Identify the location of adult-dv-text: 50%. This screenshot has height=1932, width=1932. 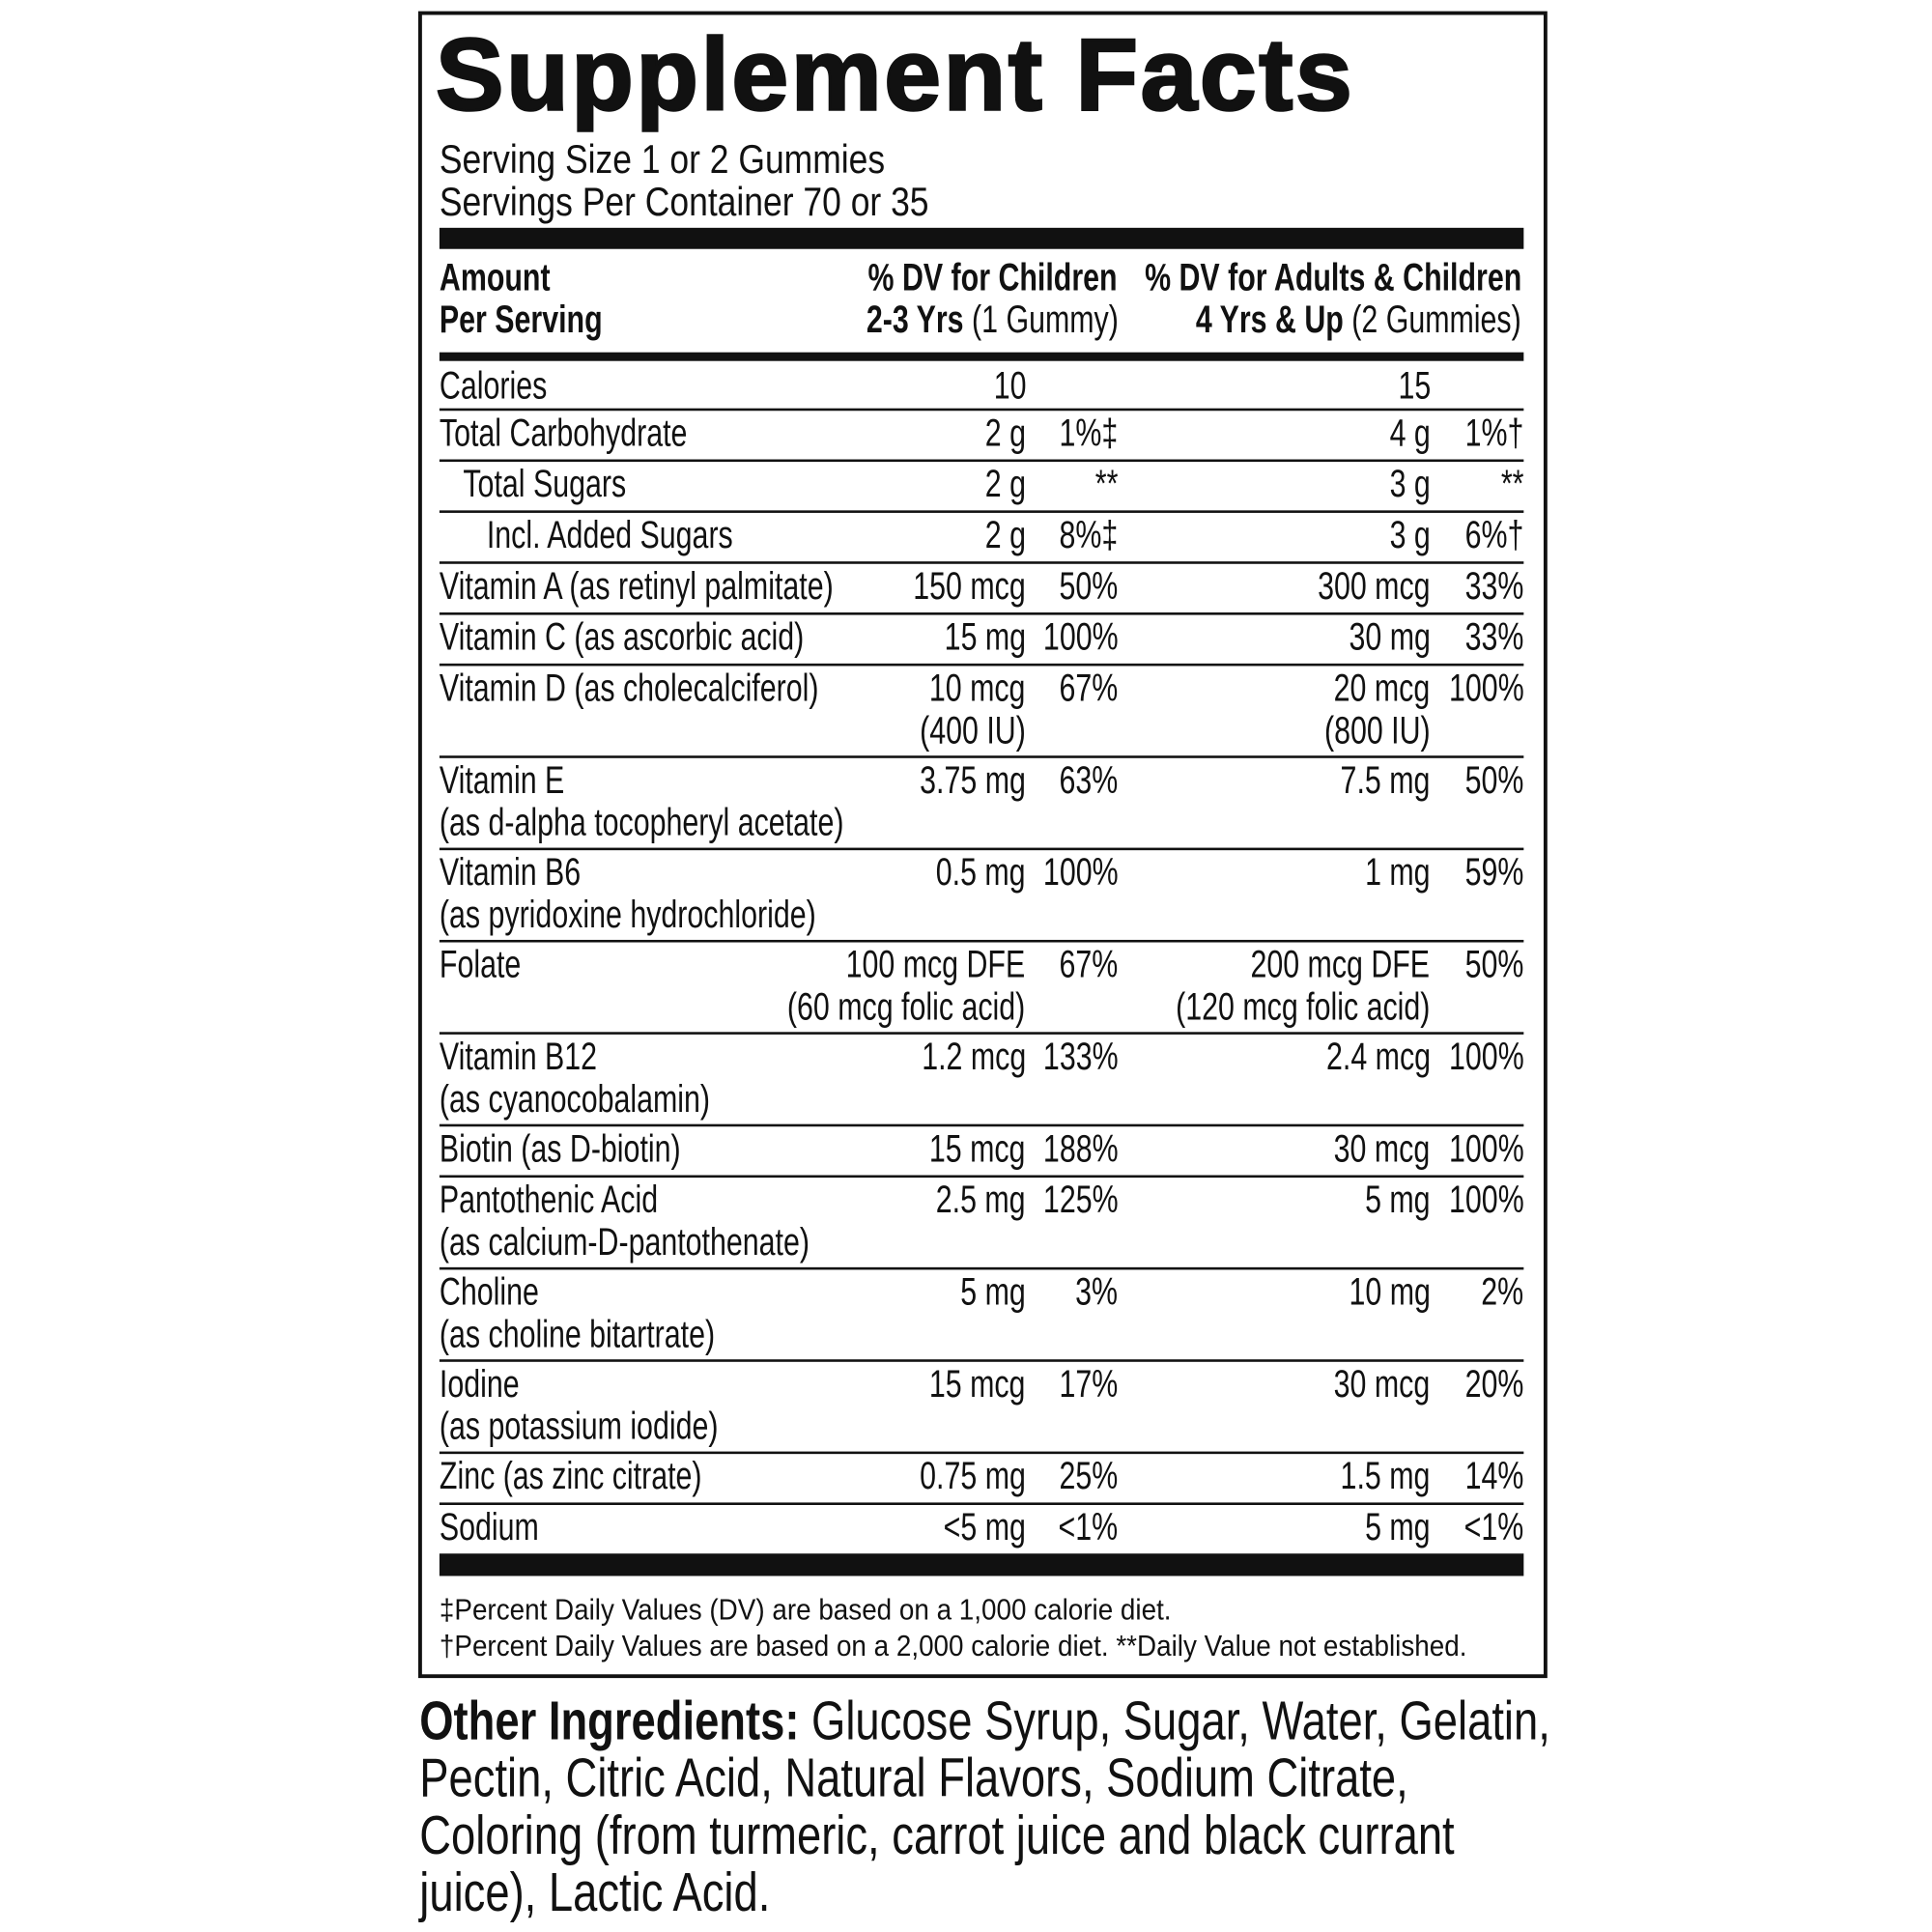
(1494, 964).